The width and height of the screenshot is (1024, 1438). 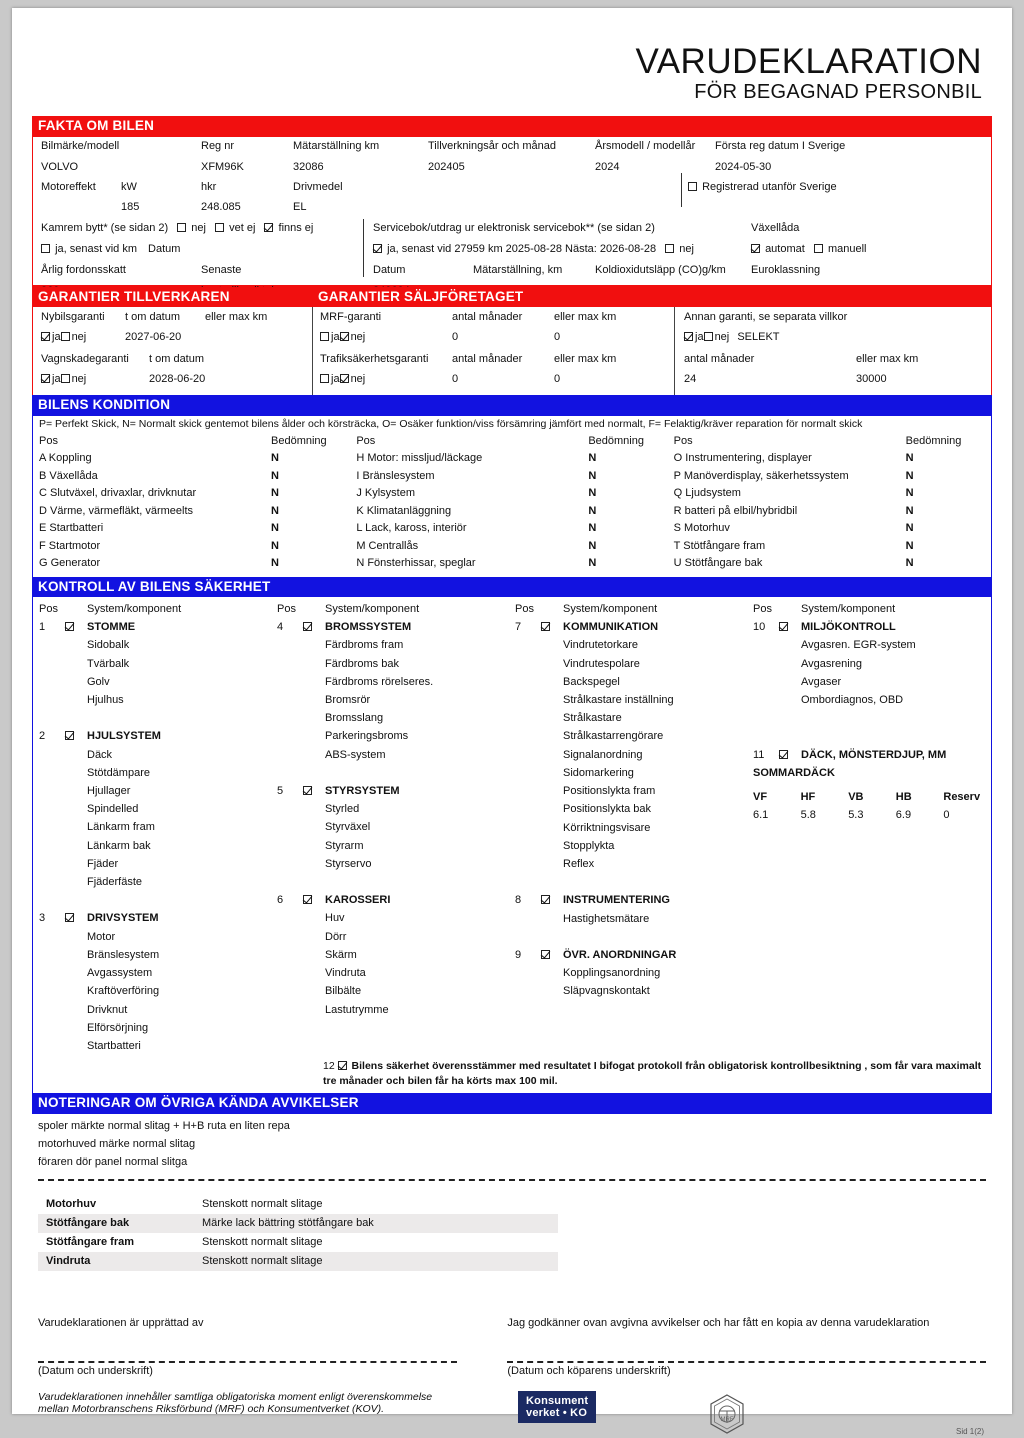 I want to click on condition-row: R batteri på elbil/hybridbil N, so click(x=832, y=512).